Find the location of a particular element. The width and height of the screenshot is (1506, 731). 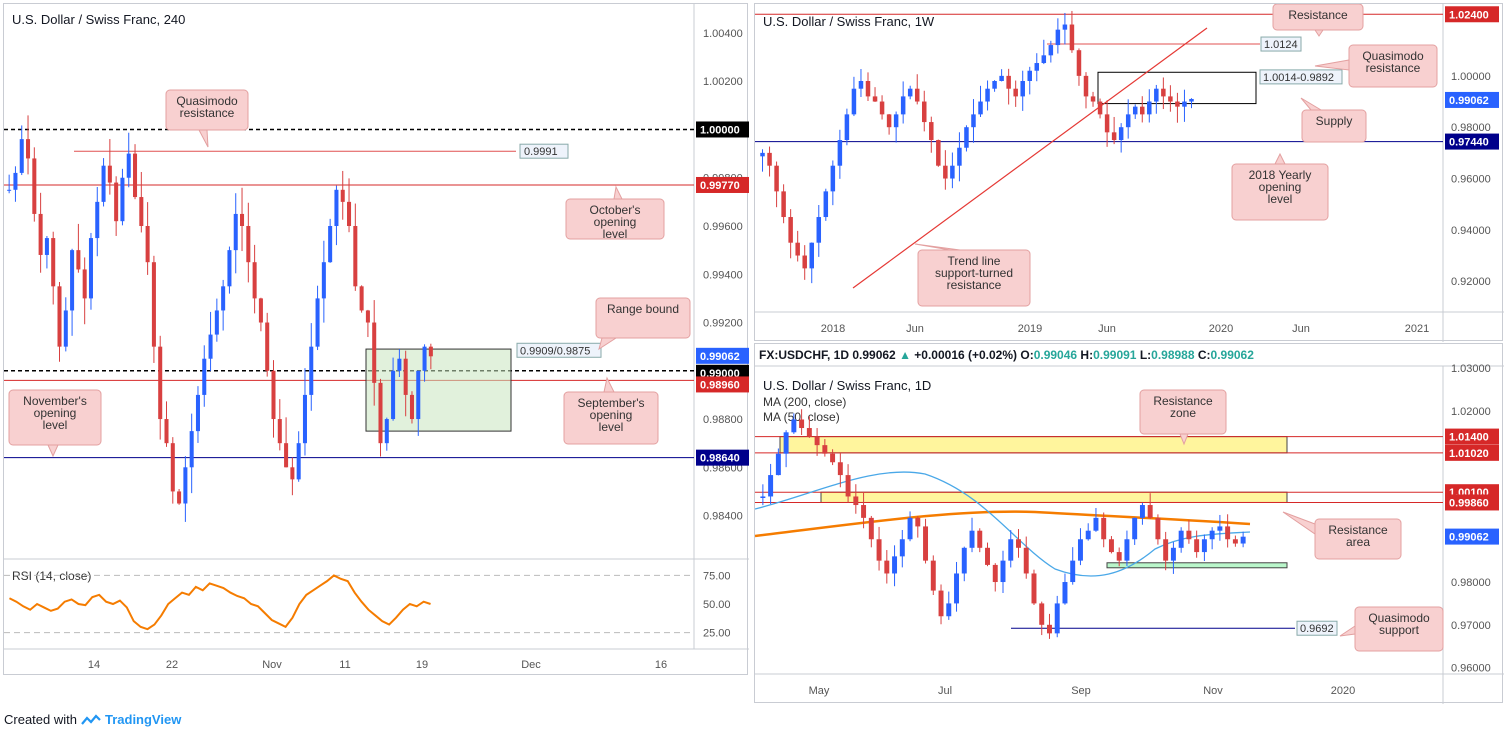

callout-resistance-area-text: Resistance is located at coordinates (1358, 530).